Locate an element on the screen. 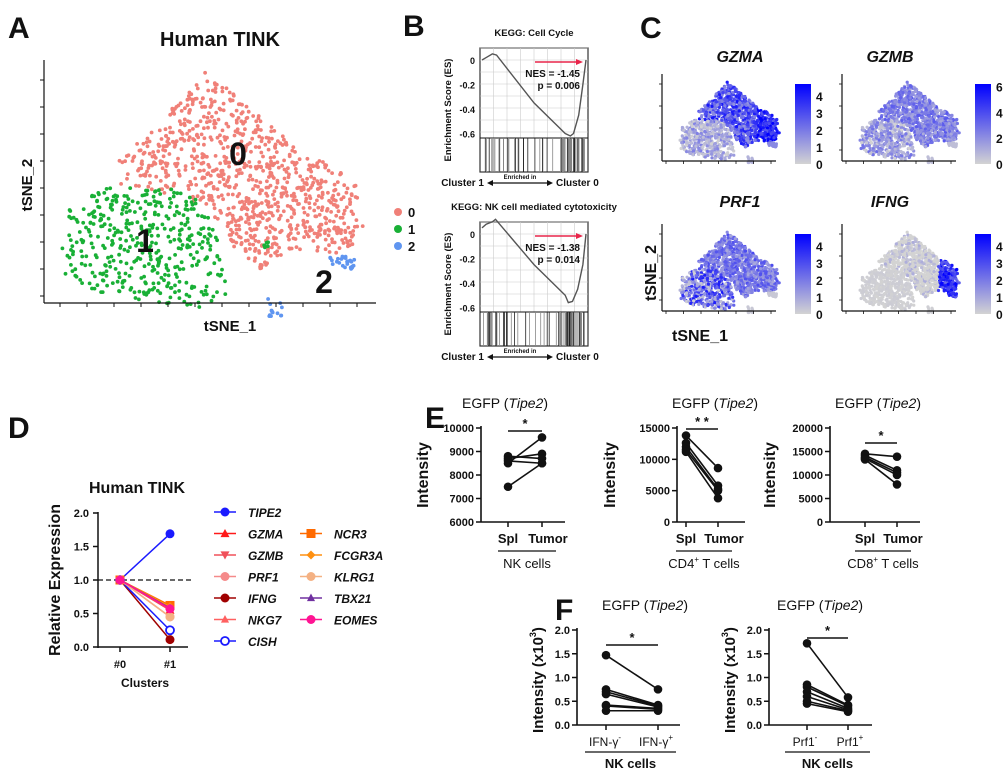 The width and height of the screenshot is (1005, 777). panel-label-f: F is located at coordinates (564, 610).